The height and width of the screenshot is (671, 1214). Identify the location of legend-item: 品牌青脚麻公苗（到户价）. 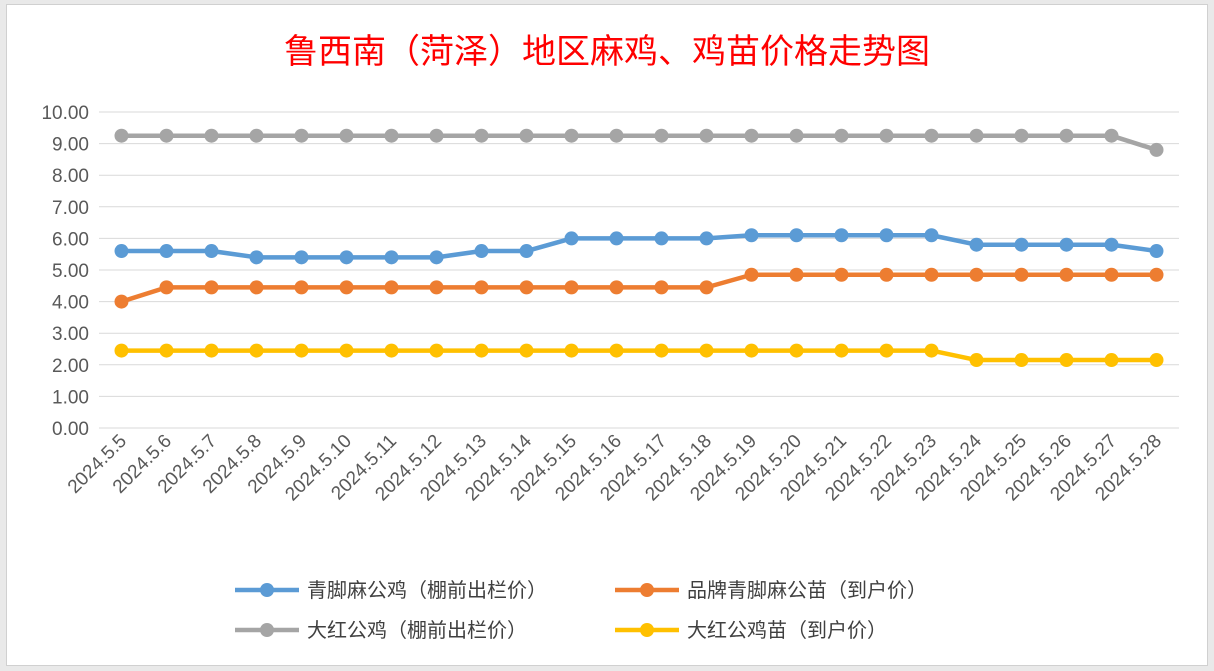
(771, 590).